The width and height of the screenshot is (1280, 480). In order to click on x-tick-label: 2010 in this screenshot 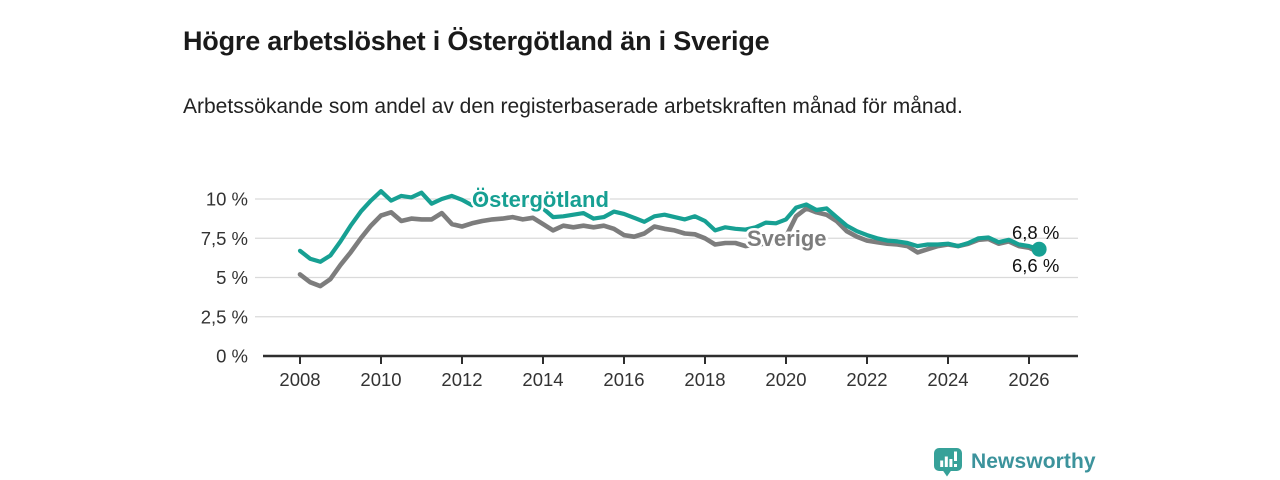, I will do `click(380, 379)`.